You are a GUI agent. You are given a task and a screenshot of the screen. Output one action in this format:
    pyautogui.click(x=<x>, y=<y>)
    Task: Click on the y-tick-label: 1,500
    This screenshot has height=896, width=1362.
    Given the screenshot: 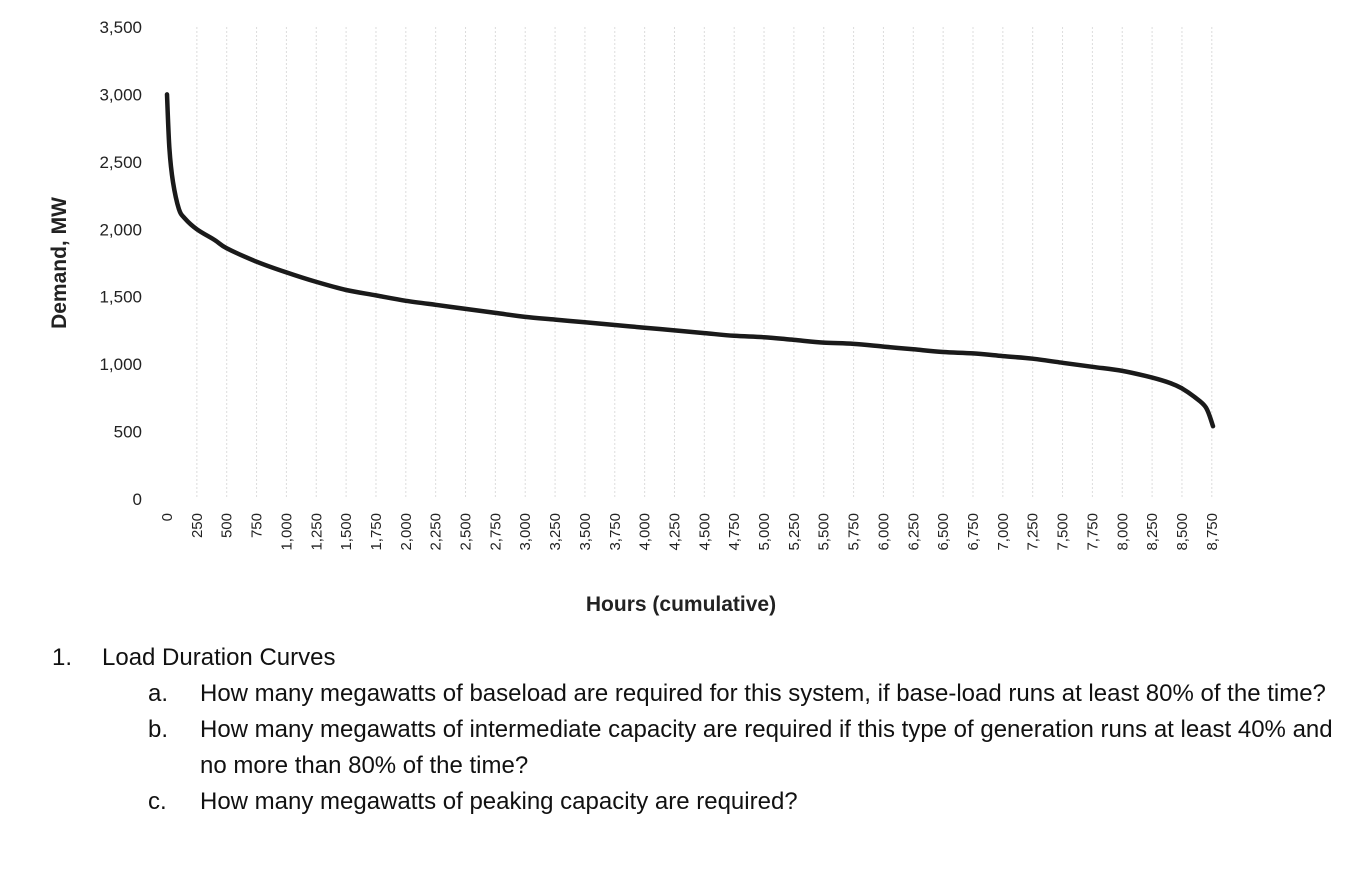 What is the action you would take?
    pyautogui.click(x=120, y=297)
    